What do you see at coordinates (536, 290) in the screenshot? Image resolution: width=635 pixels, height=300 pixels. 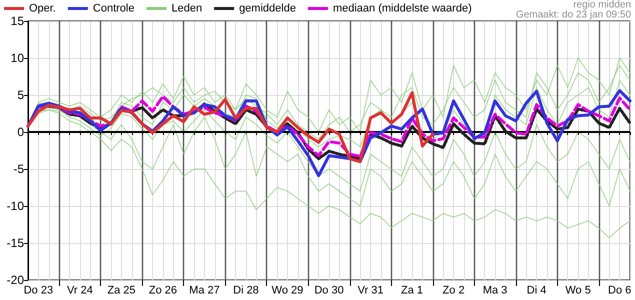 I see `x-tick-label: Di 4` at bounding box center [536, 290].